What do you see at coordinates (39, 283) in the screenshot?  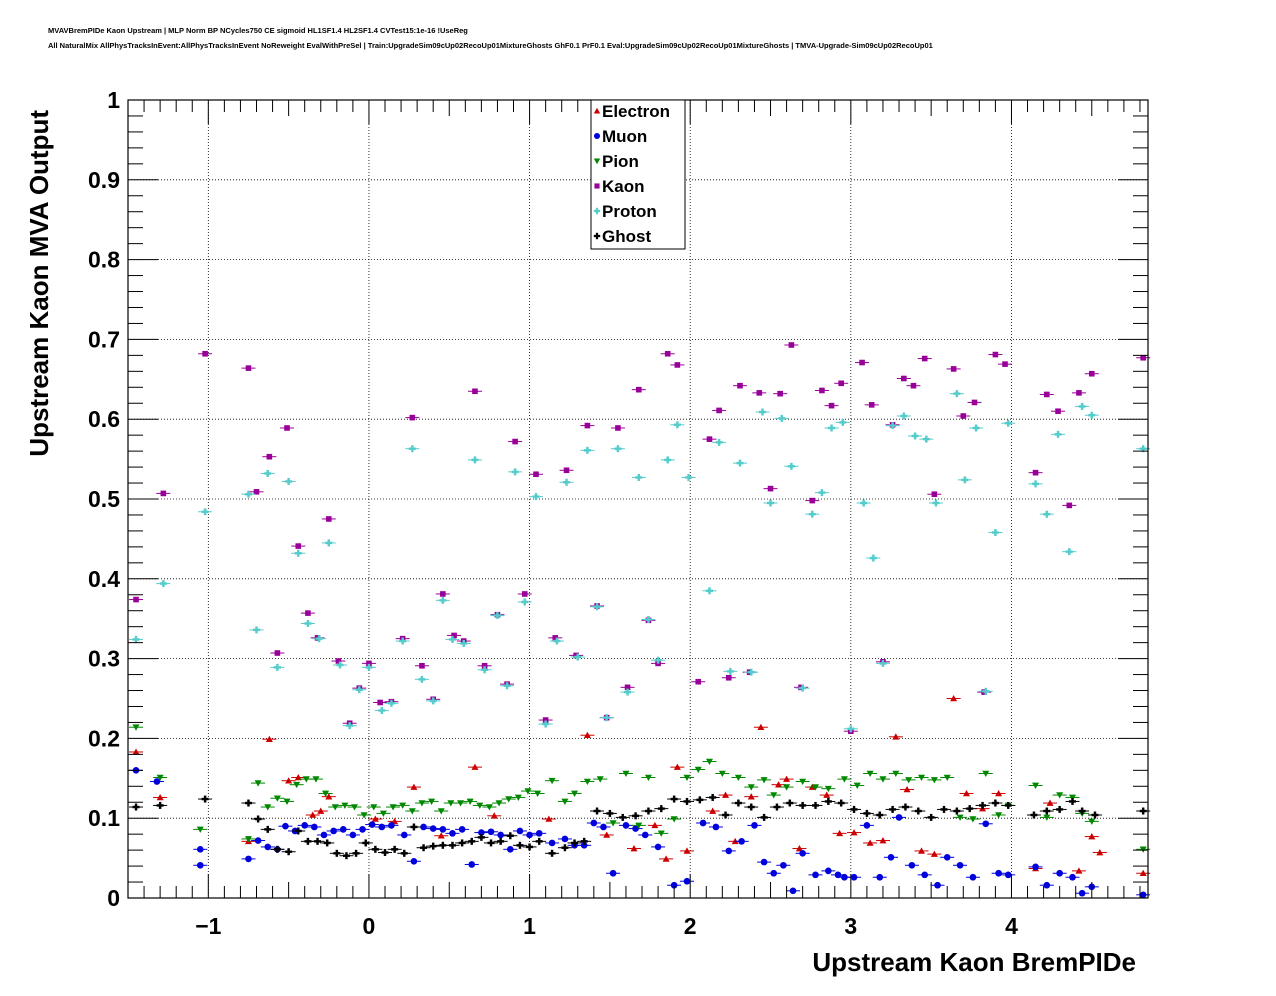 I see `y-axis-title: Upstream Kaon MVA Output` at bounding box center [39, 283].